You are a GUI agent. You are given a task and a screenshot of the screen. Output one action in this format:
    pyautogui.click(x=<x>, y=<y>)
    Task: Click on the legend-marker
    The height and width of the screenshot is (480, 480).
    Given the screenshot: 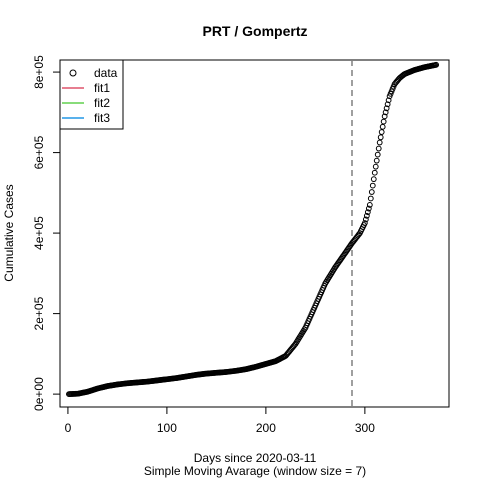 What is the action you would take?
    pyautogui.click(x=73, y=73)
    